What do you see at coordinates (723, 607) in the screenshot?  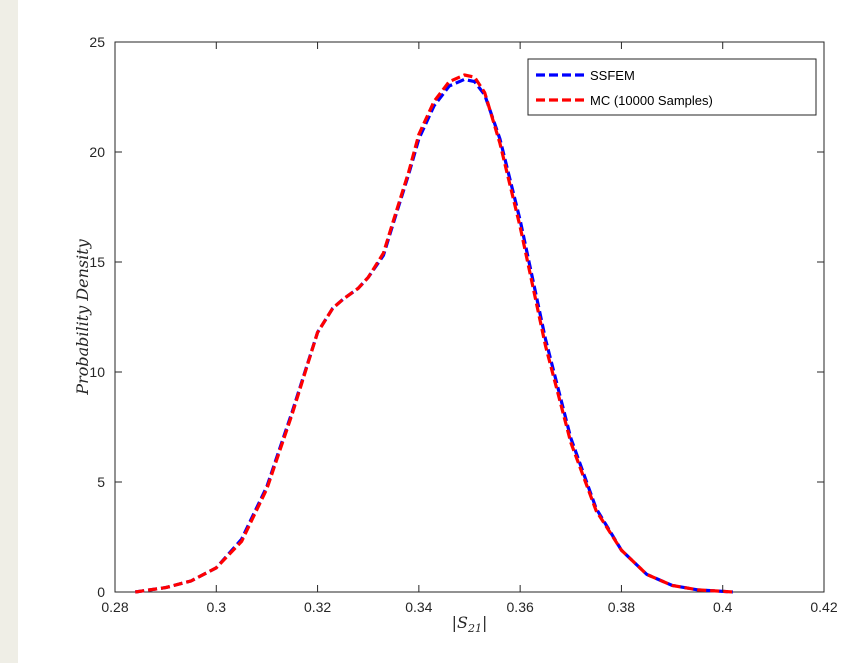 I see `x-tick-label: 0.4` at bounding box center [723, 607].